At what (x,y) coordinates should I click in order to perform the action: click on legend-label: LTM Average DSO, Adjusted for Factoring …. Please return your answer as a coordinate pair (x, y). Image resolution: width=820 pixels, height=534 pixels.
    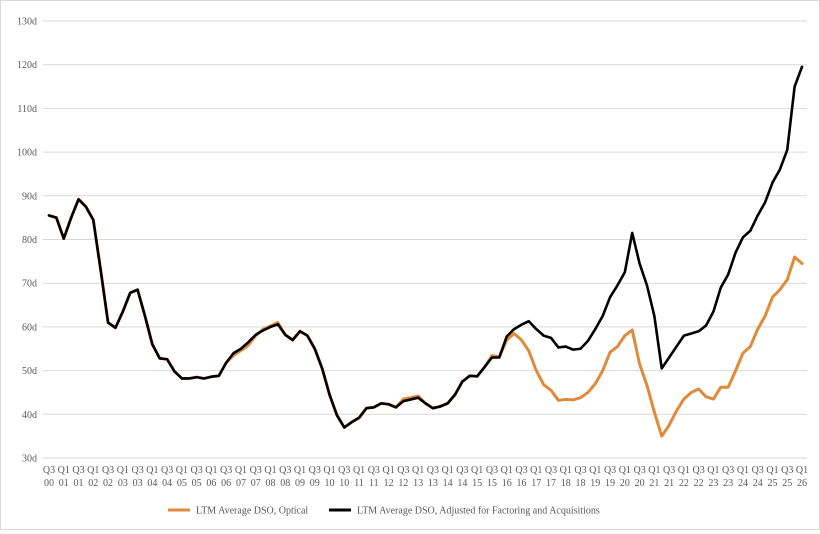
    Looking at the image, I should click on (478, 511).